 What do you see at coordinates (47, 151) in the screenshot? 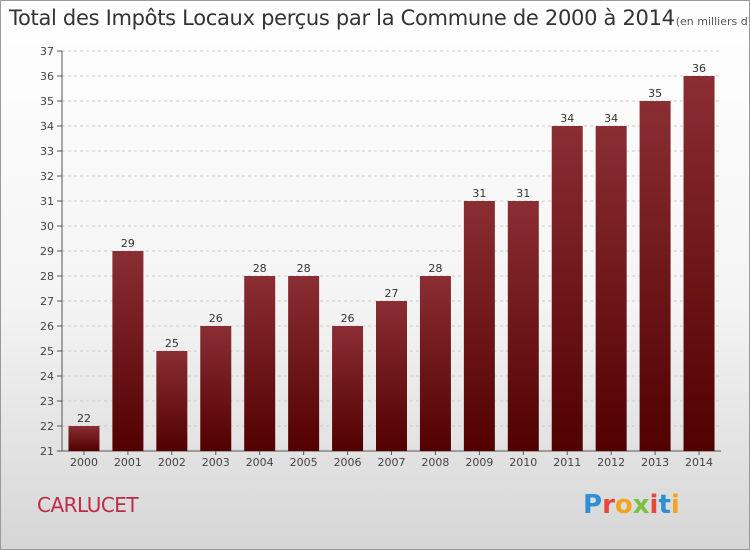
I see `y-tick-label: 33` at bounding box center [47, 151].